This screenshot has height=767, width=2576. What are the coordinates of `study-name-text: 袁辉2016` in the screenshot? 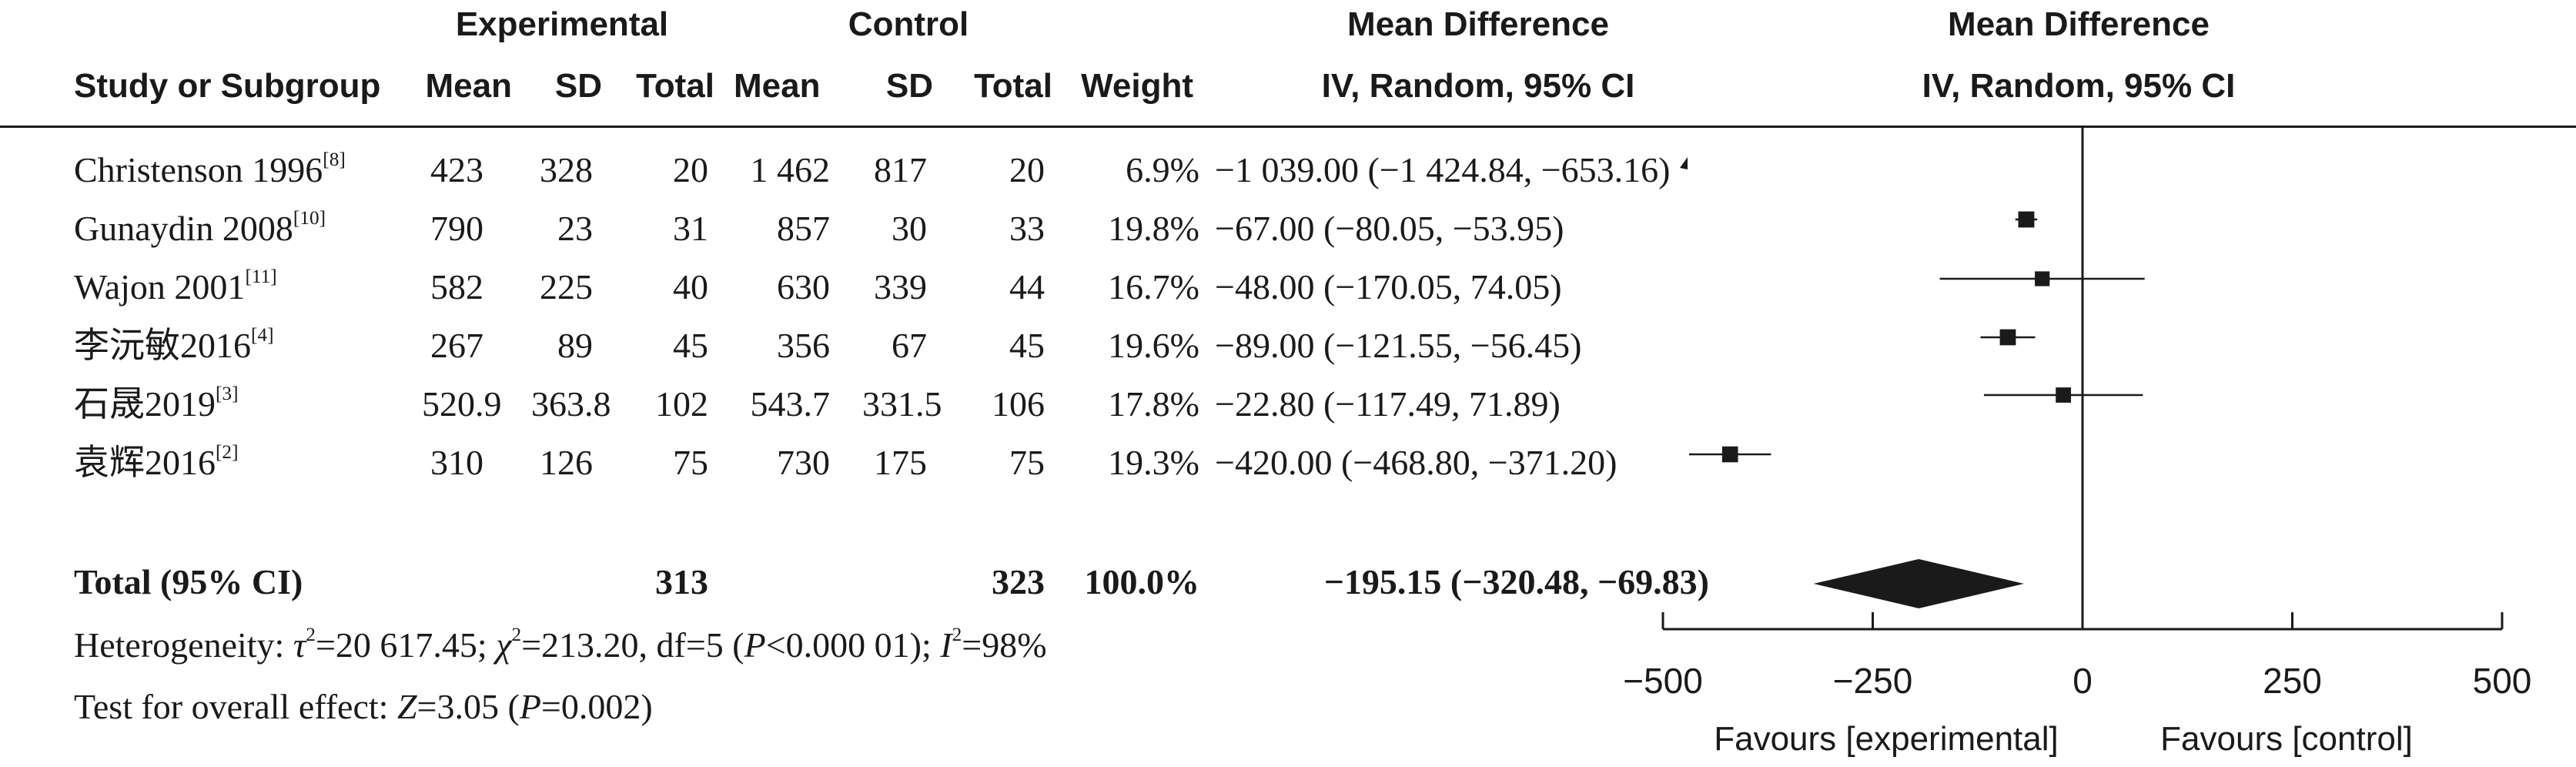 It's located at (145, 462).